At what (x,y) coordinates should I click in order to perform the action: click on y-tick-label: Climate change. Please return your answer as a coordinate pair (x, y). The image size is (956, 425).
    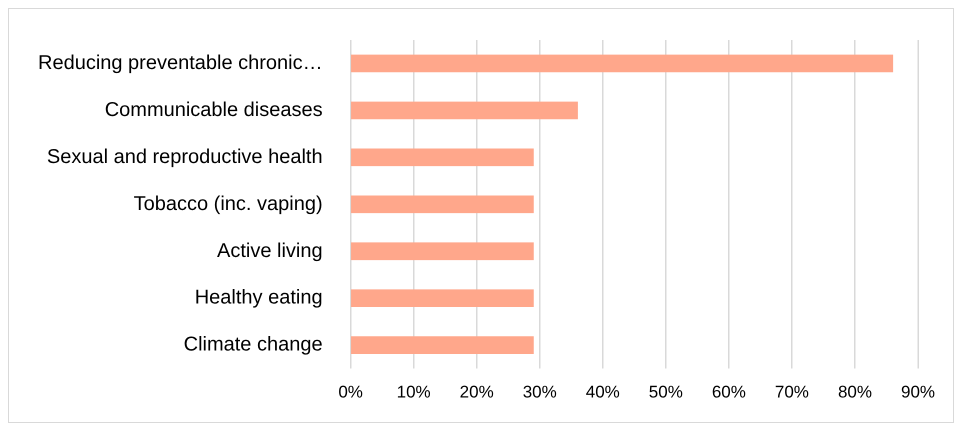
    Looking at the image, I should click on (253, 345).